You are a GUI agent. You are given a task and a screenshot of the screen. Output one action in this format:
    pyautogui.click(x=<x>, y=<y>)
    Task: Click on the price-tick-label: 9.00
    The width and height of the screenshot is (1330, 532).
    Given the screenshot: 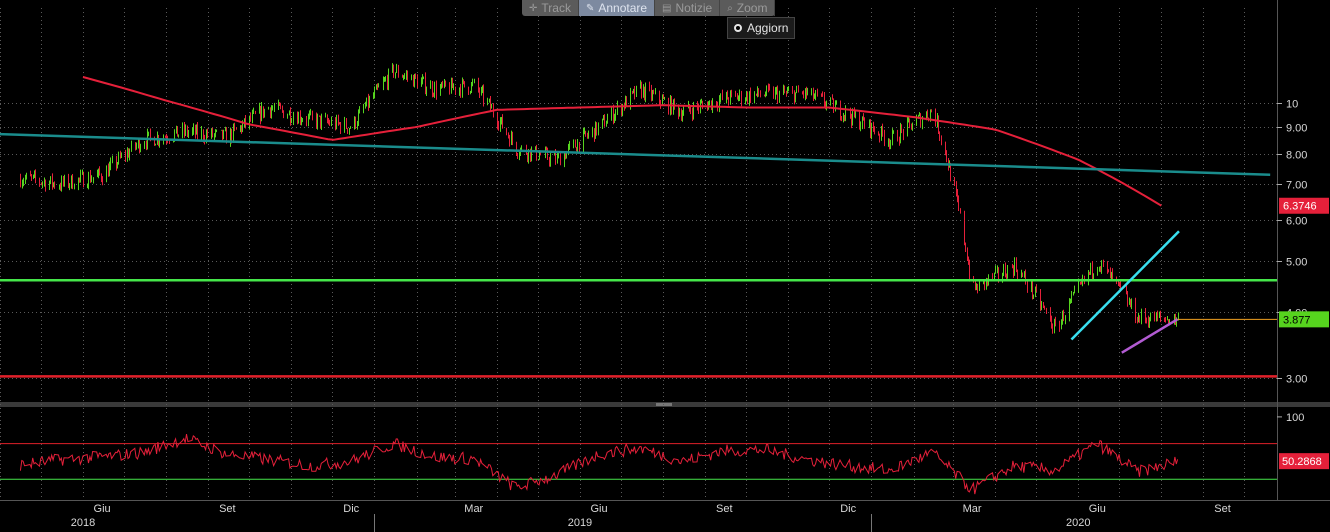 What is the action you would take?
    pyautogui.click(x=1296, y=129)
    